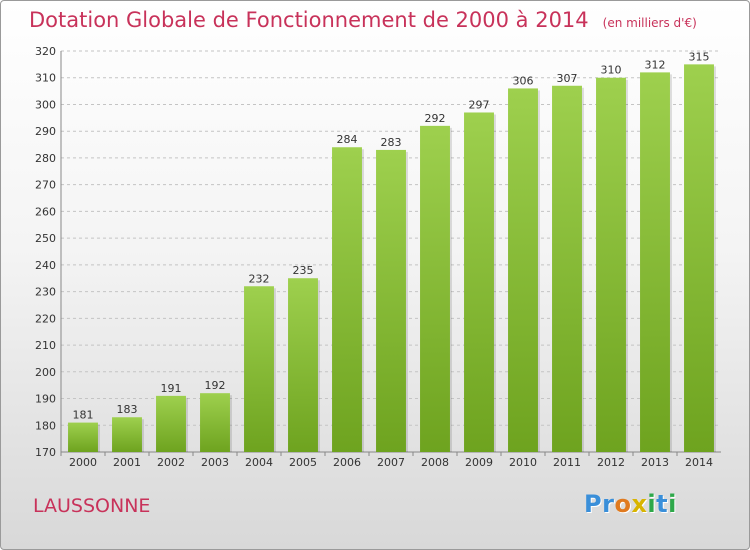  I want to click on bar-value-label: 284, so click(347, 139).